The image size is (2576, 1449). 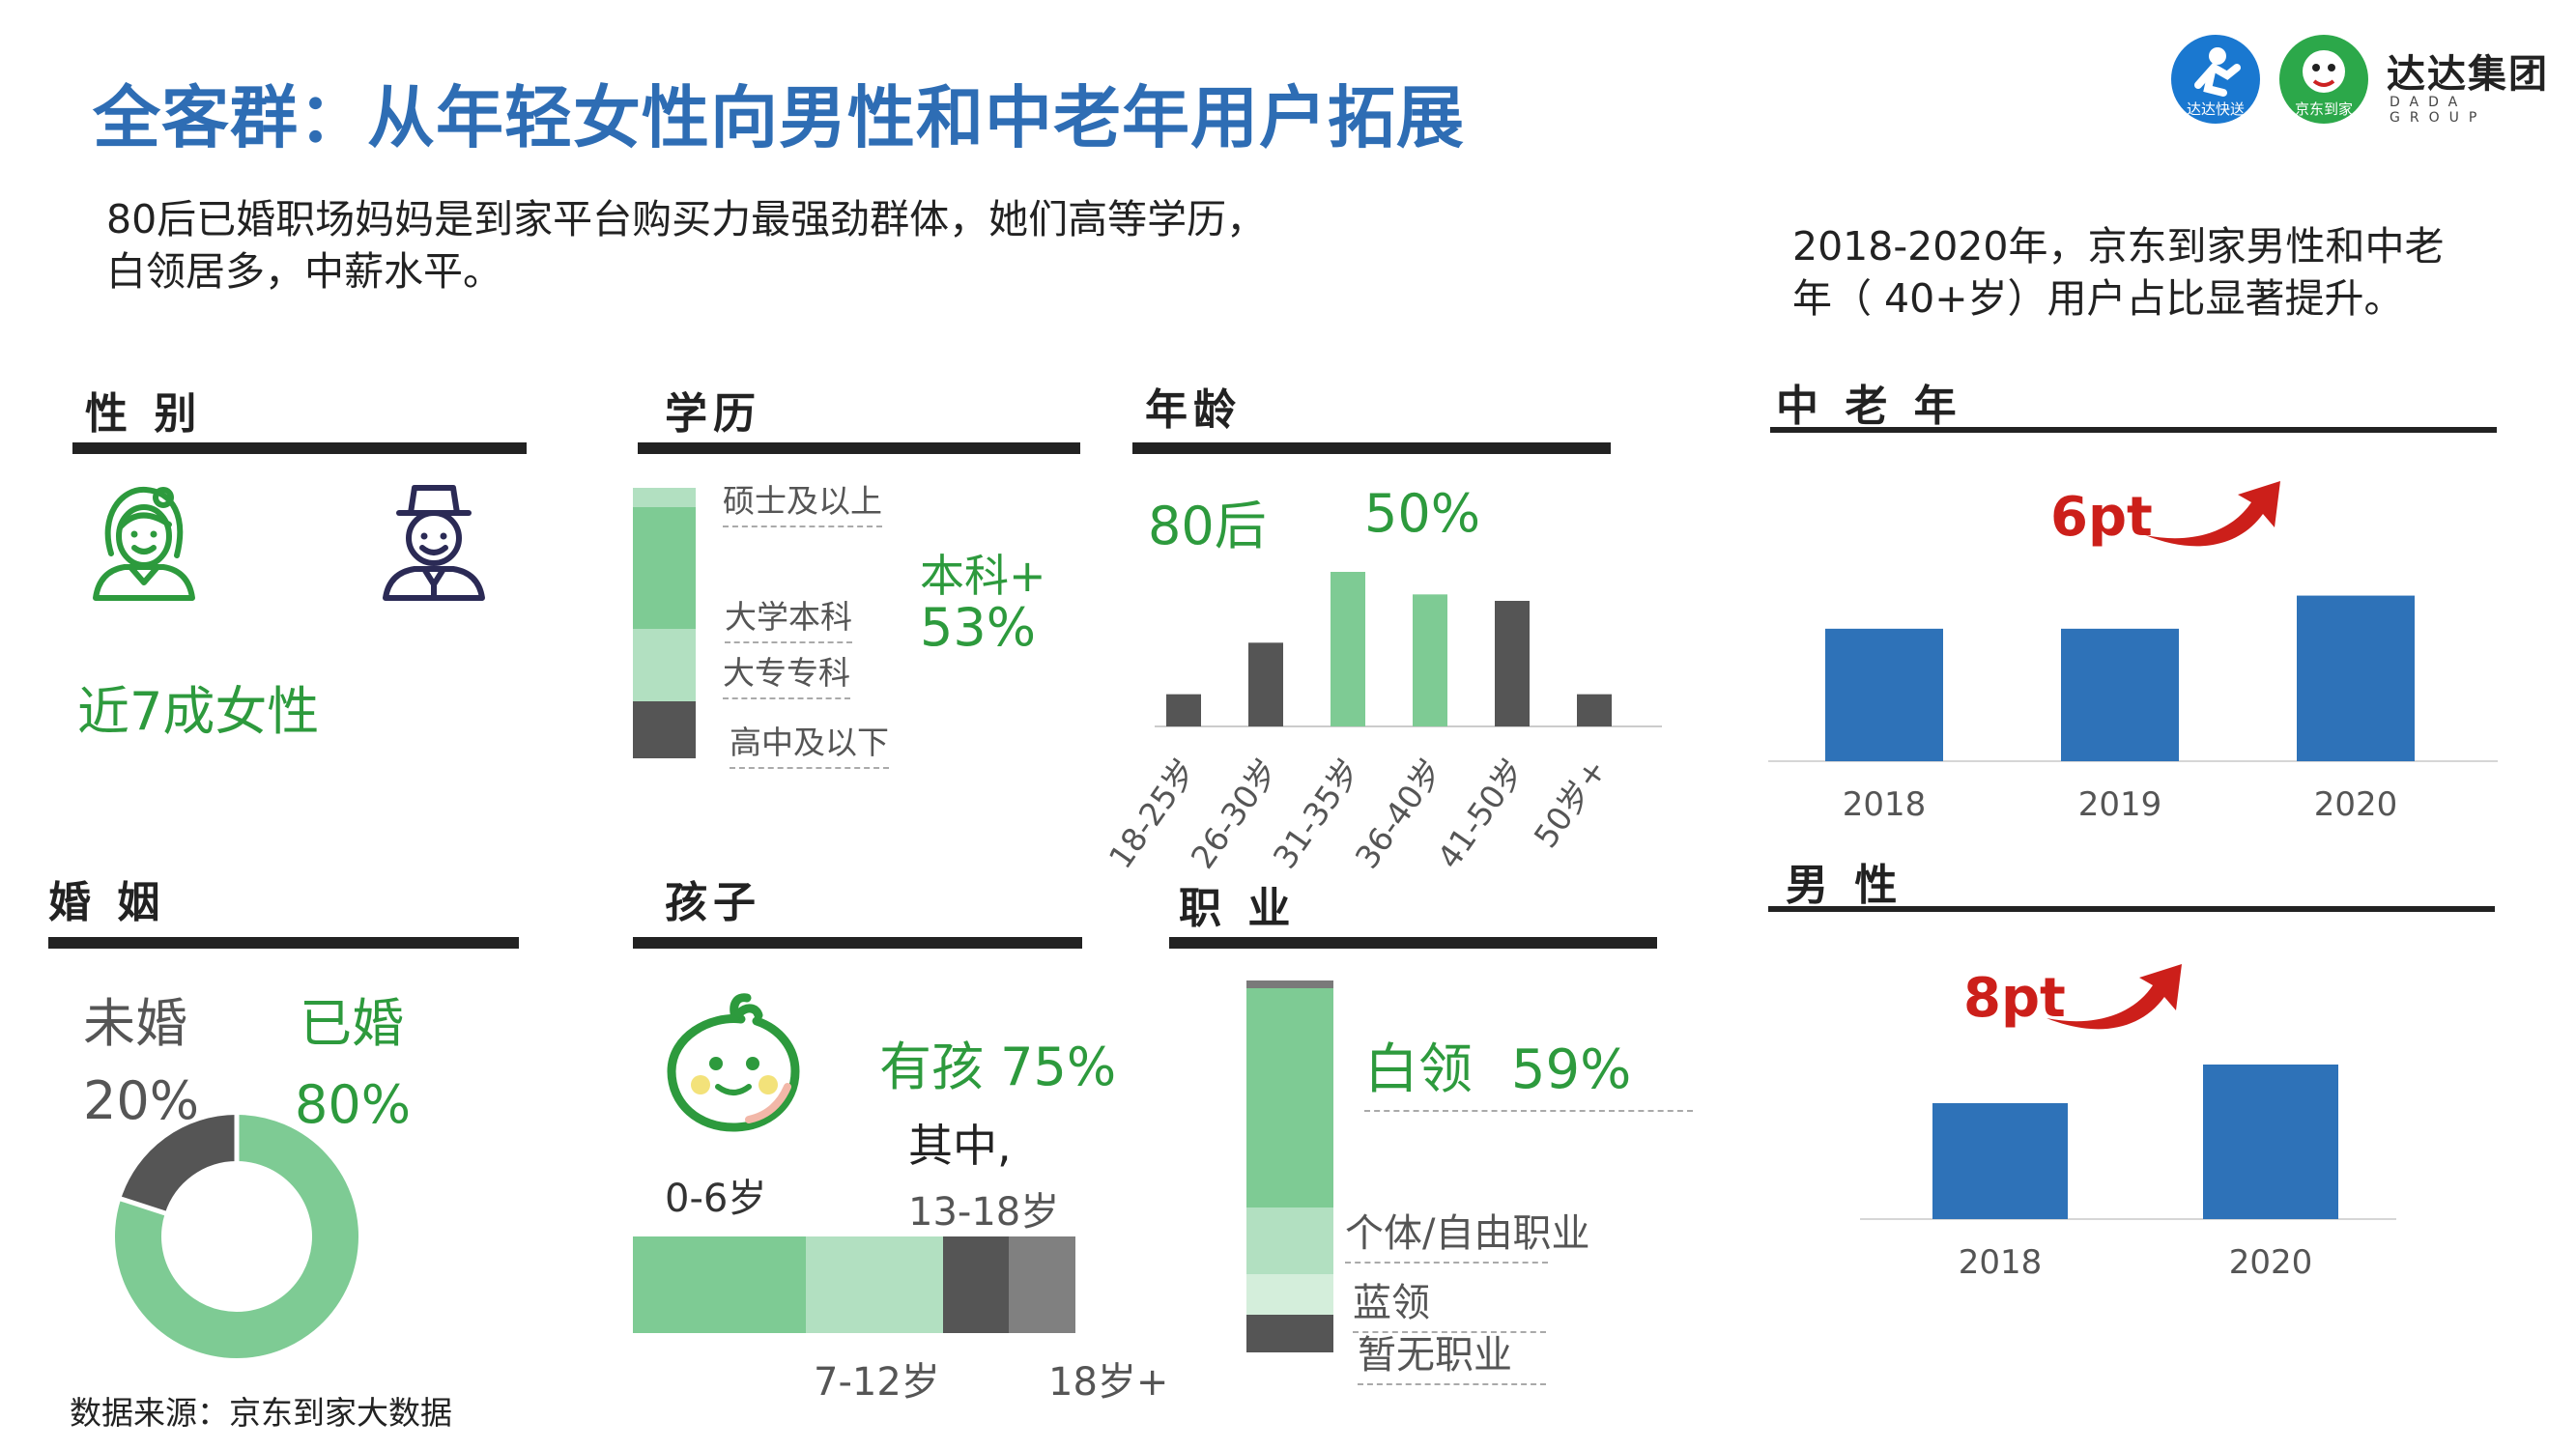 I want to click on male-increase-arrow-icon, so click(x=2114, y=997).